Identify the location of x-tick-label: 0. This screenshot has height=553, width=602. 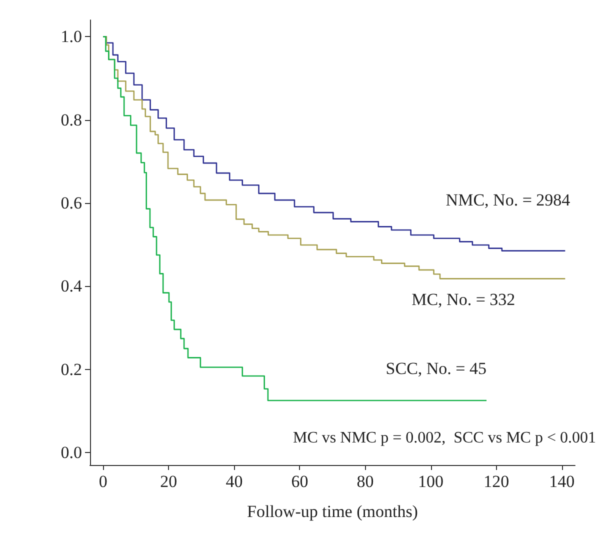
(103, 481).